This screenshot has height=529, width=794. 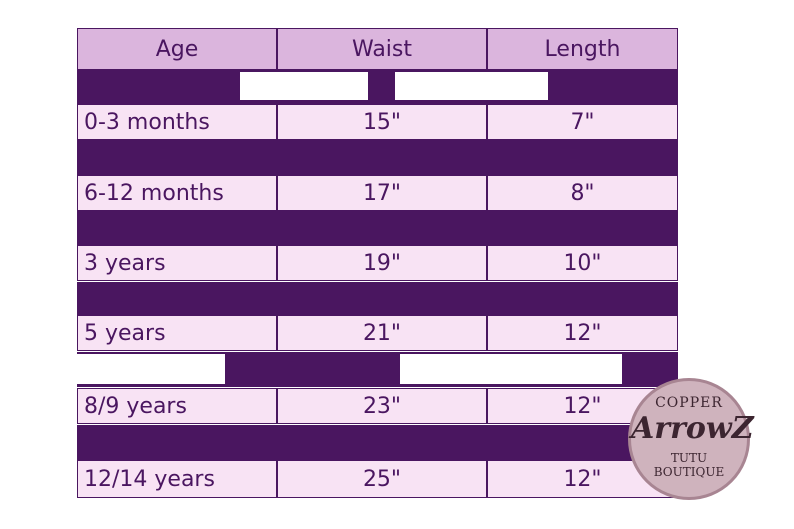 I want to click on header-cell: Waist, so click(x=382, y=49).